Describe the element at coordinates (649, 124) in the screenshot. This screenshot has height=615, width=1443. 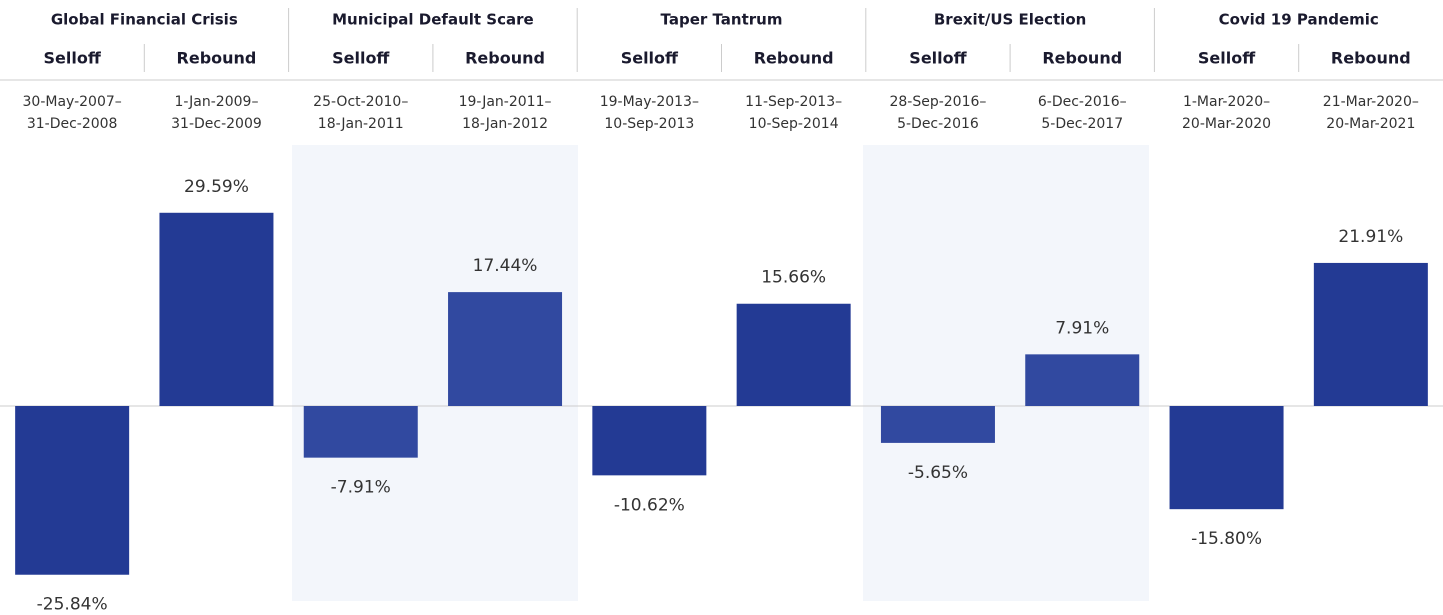
I see `date-end: 10-Sep-2013` at that location.